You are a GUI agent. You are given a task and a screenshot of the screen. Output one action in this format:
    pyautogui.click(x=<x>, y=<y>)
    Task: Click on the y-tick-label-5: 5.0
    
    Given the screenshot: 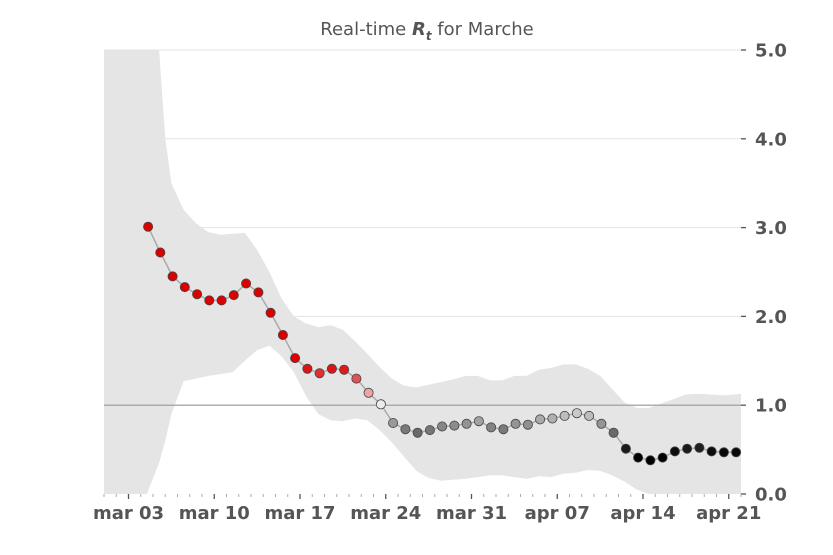 What is the action you would take?
    pyautogui.click(x=771, y=51)
    